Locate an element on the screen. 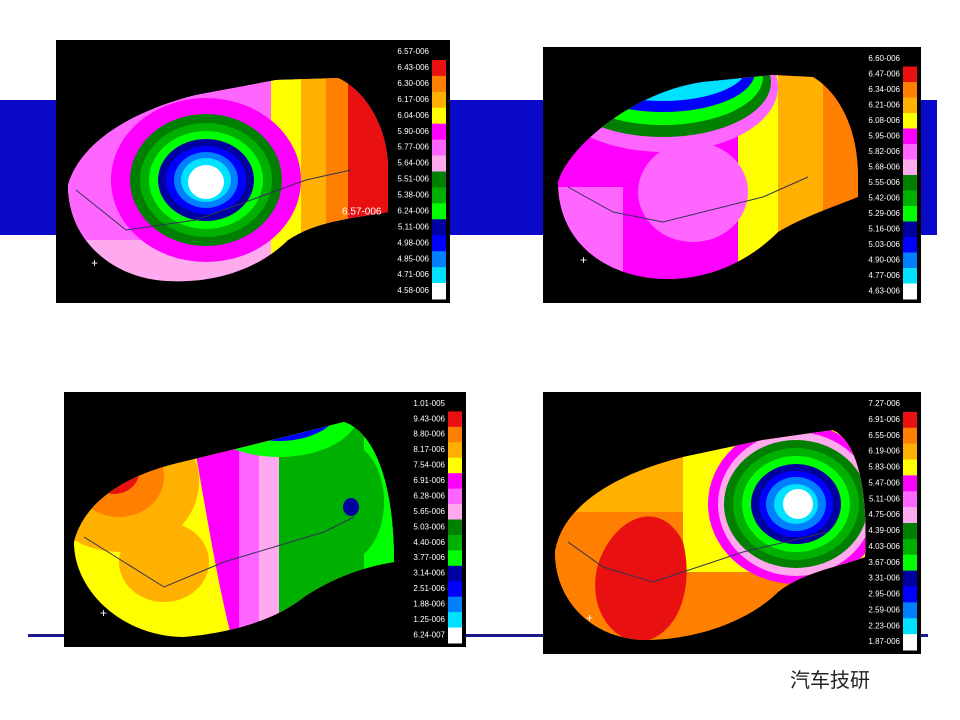 This screenshot has height=720, width=960. legend-label: 4.40-006 is located at coordinates (429, 542).